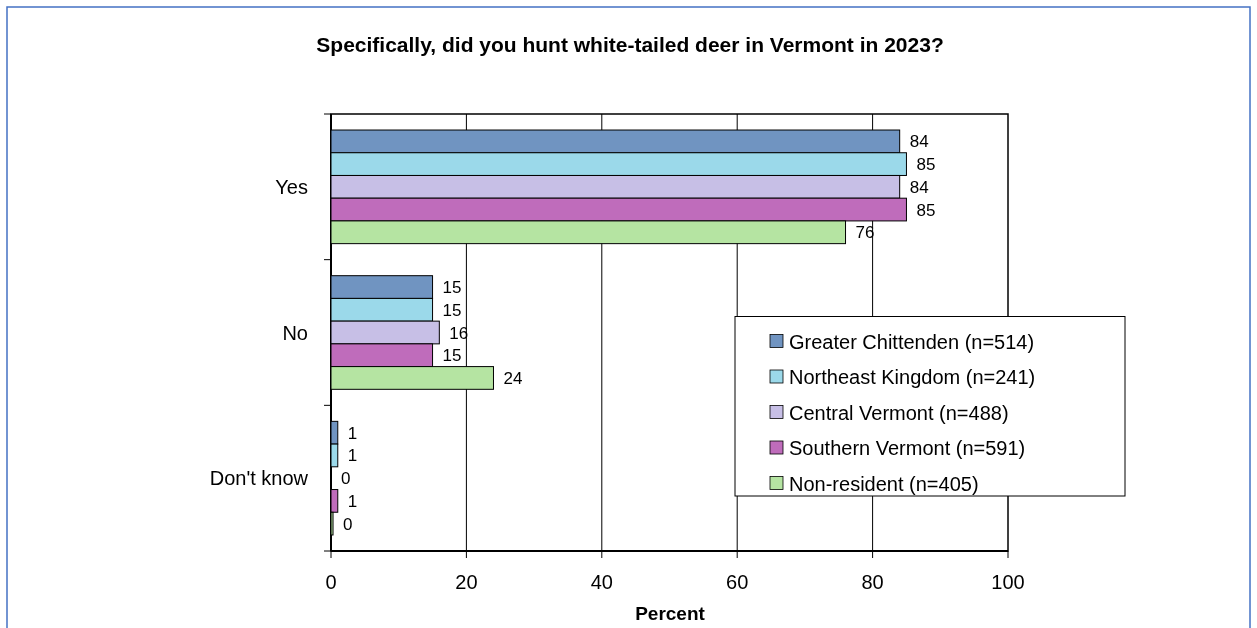  I want to click on legend-label: Southern Vermont (n=591), so click(907, 448).